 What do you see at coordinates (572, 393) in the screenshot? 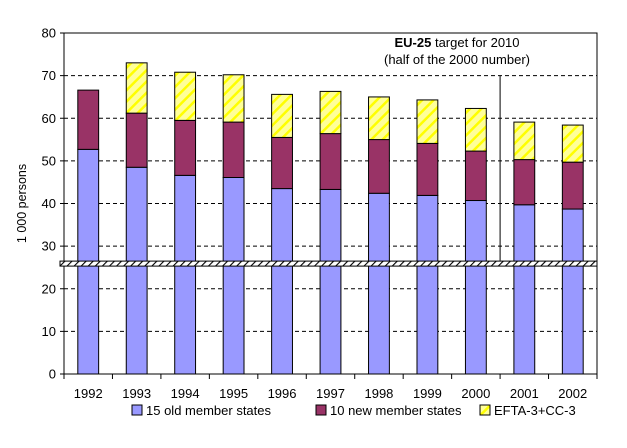
I see `x-tick-label: 2002` at bounding box center [572, 393].